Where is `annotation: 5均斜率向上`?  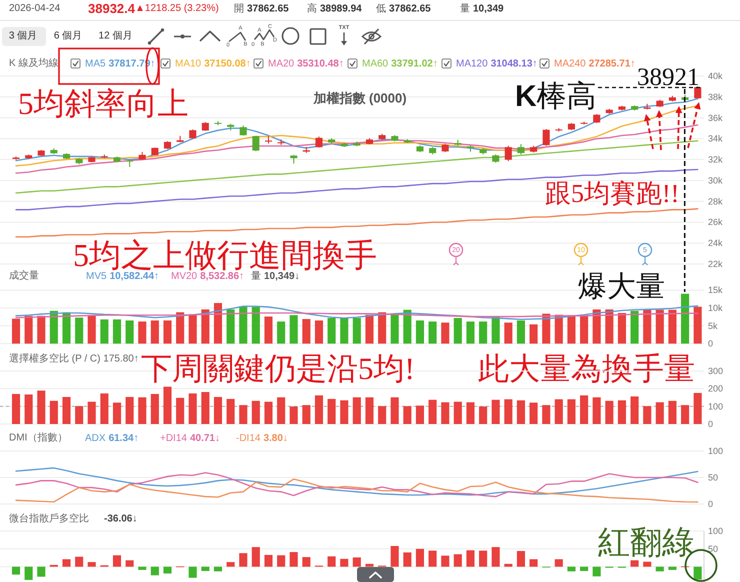
annotation: 5均斜率向上 is located at coordinates (103, 103).